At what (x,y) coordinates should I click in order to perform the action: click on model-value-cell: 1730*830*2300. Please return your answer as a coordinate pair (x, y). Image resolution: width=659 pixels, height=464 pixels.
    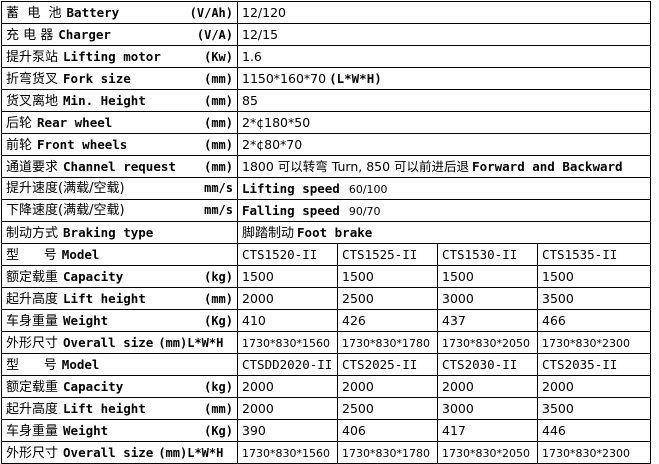
    Looking at the image, I should click on (594, 452).